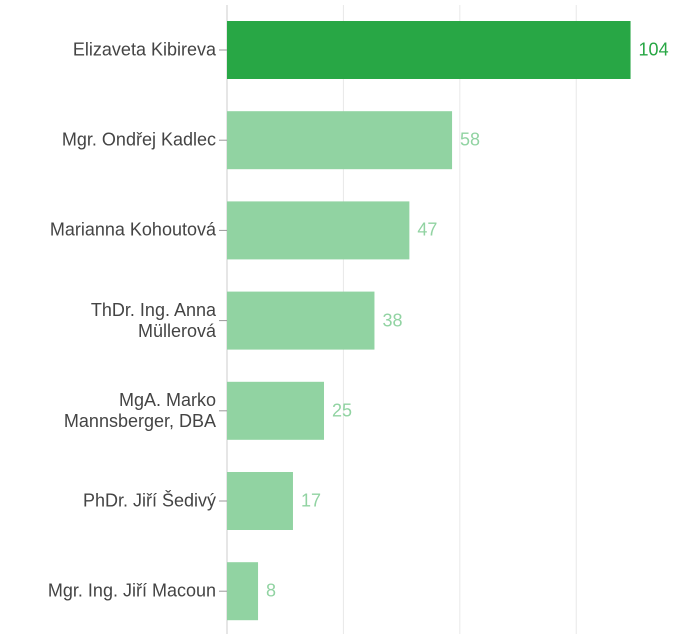 Image resolution: width=681 pixels, height=634 pixels. I want to click on category-label: Mgr. Ondřej Kadlec, so click(138, 139).